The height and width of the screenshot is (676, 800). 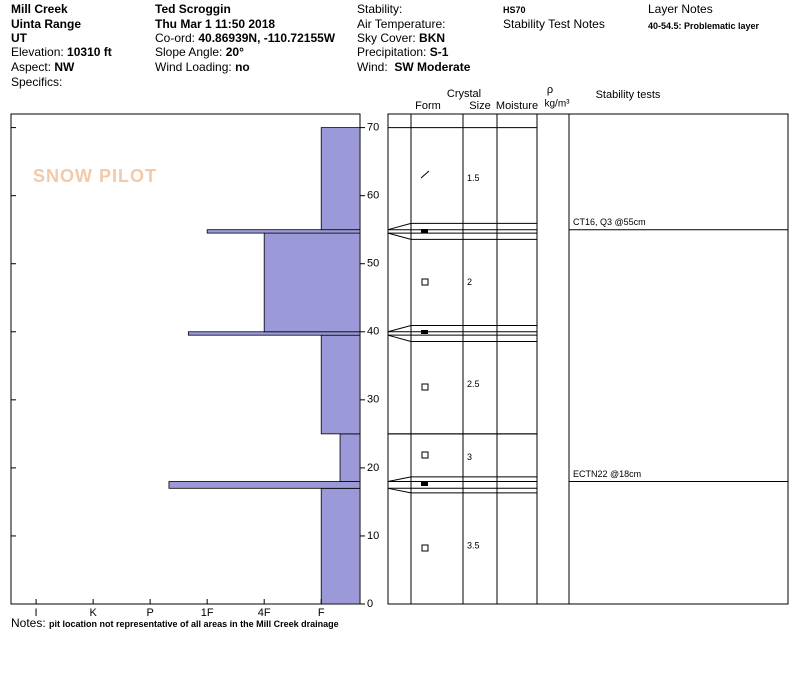 I want to click on value: BKN, so click(x=432, y=38).